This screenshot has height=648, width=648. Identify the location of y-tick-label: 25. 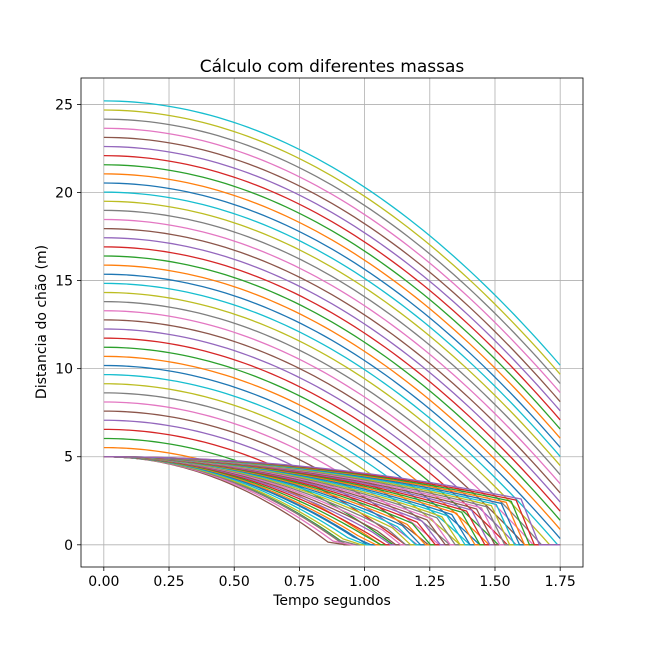
(64, 105).